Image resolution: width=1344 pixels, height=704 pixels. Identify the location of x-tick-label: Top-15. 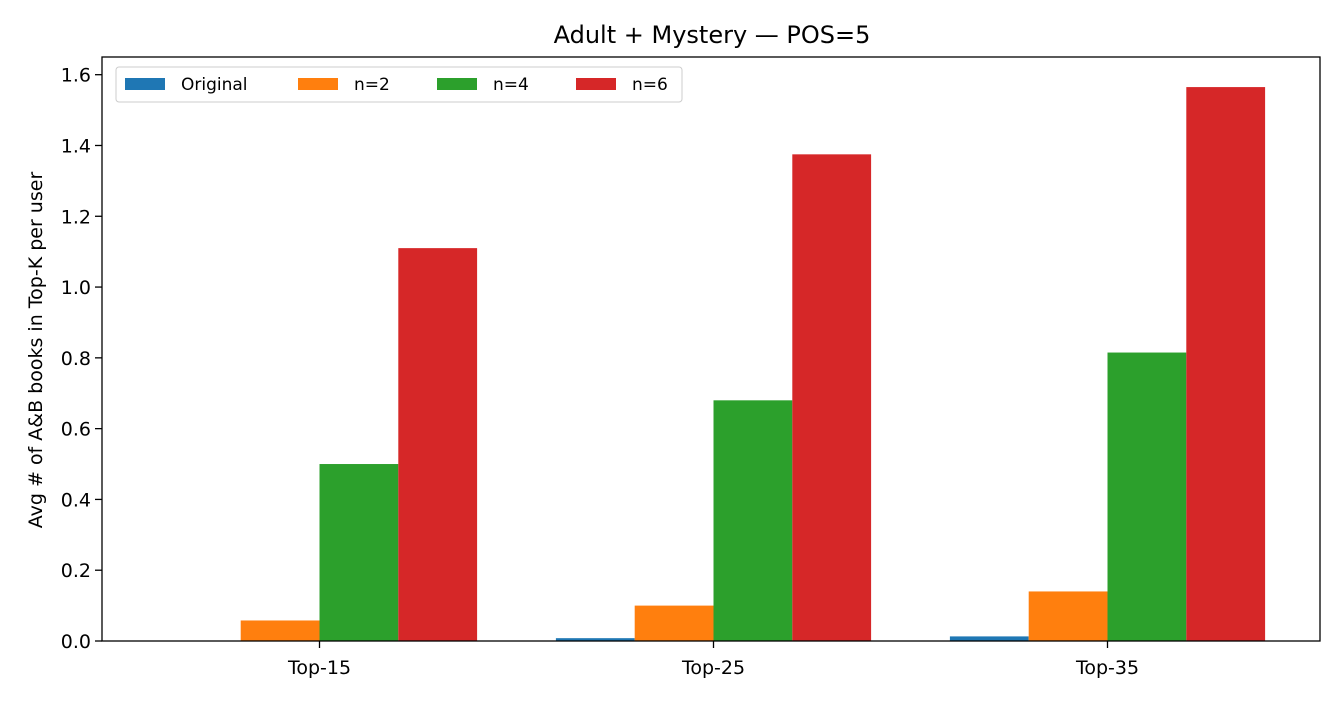
(319, 668).